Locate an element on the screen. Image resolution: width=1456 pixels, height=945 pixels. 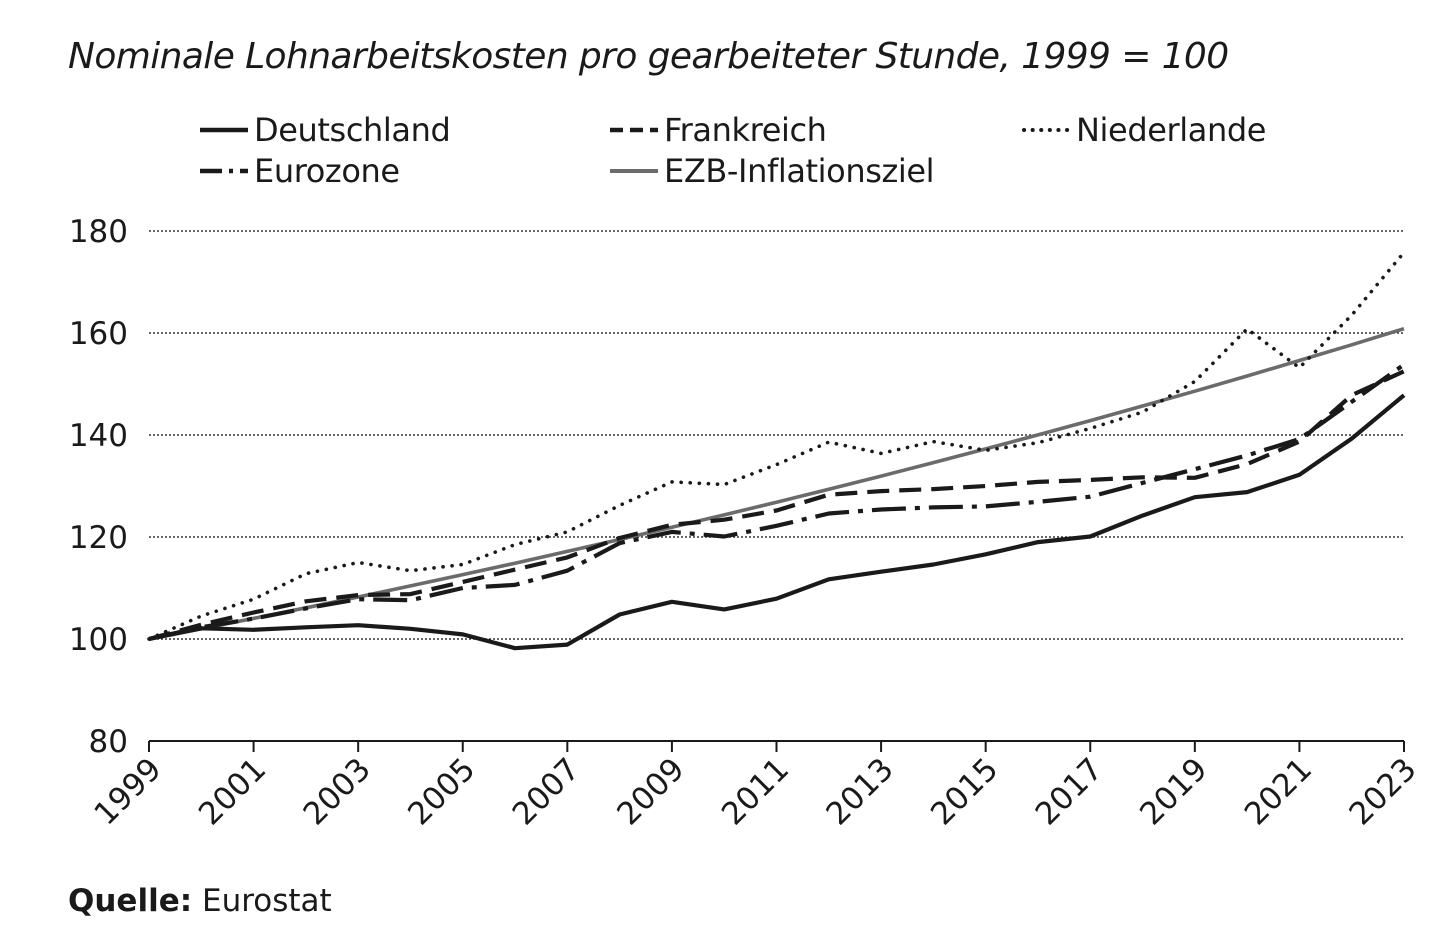
legend-item-ezb-inflationsziel: EZB-Inflationsziel is located at coordinates (771, 171).